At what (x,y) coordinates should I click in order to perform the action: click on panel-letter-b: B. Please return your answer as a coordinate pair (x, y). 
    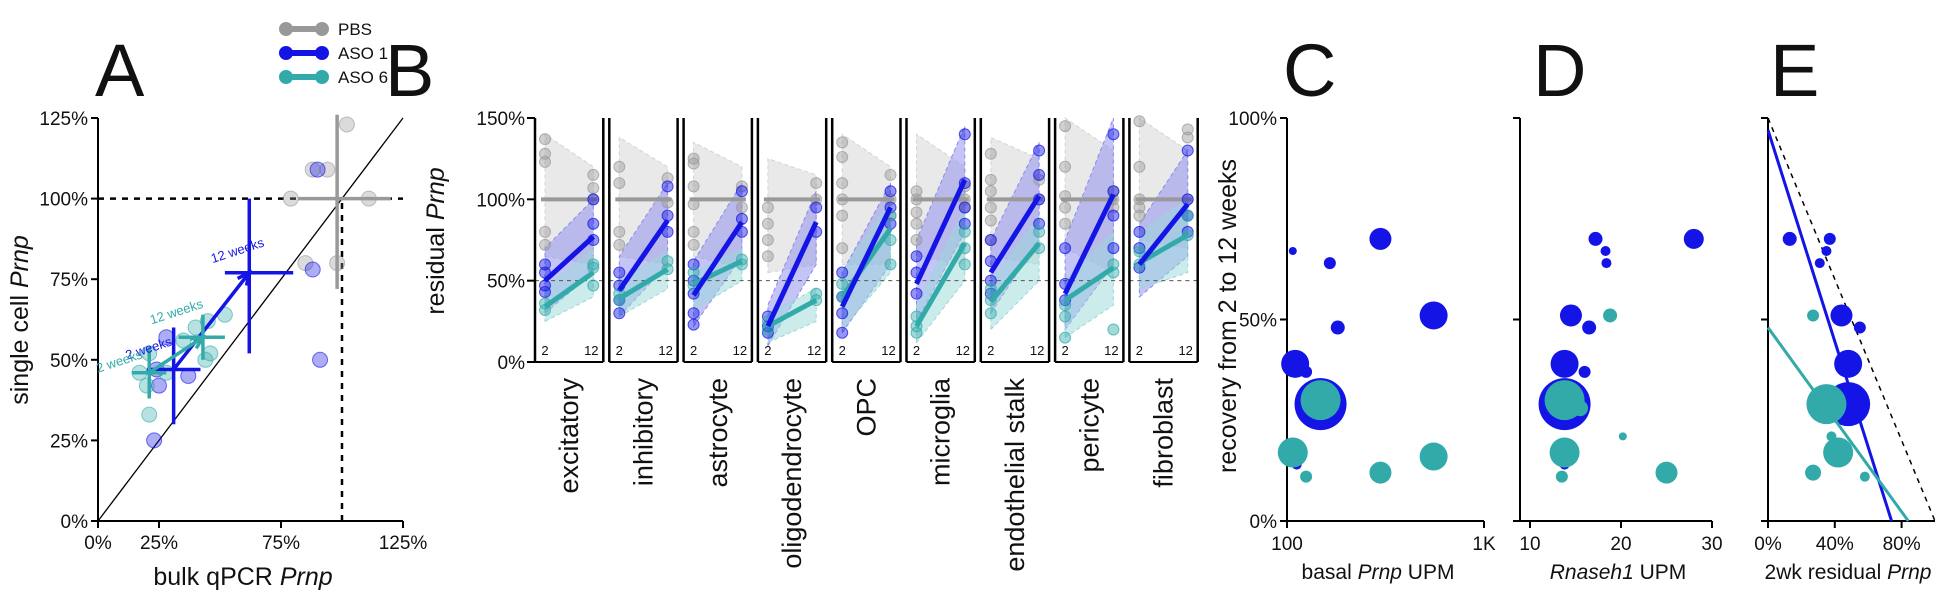
    Looking at the image, I should click on (409, 70).